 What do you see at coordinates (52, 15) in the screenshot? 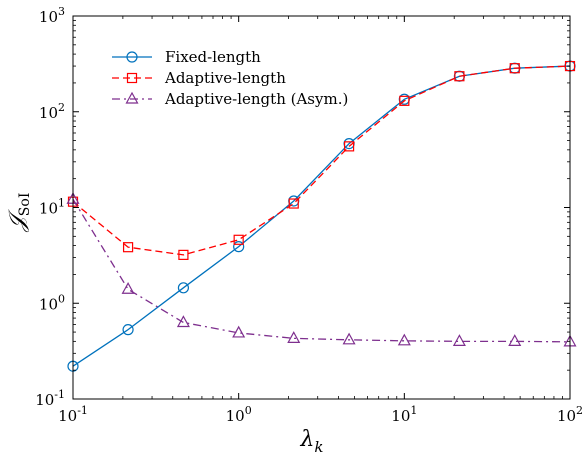
I see `y-tick-label: 10³` at bounding box center [52, 15].